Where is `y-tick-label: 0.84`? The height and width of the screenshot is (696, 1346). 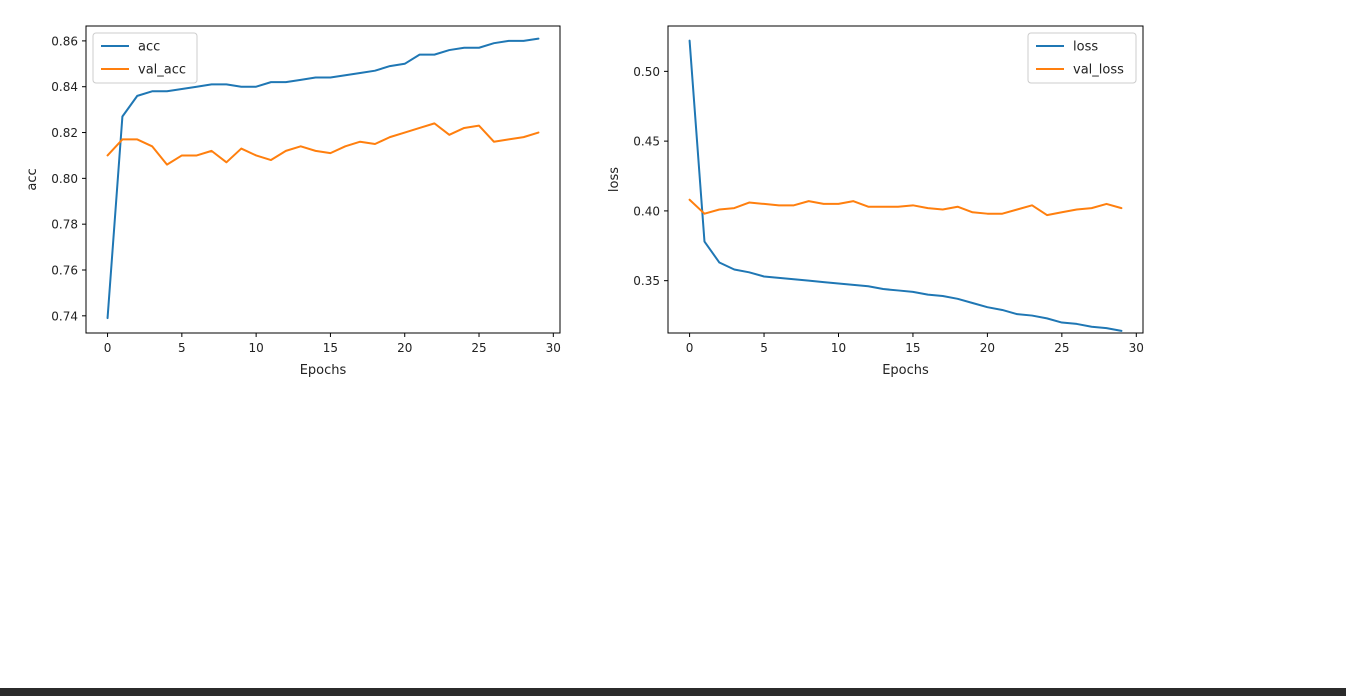
y-tick-label: 0.84 is located at coordinates (64, 87).